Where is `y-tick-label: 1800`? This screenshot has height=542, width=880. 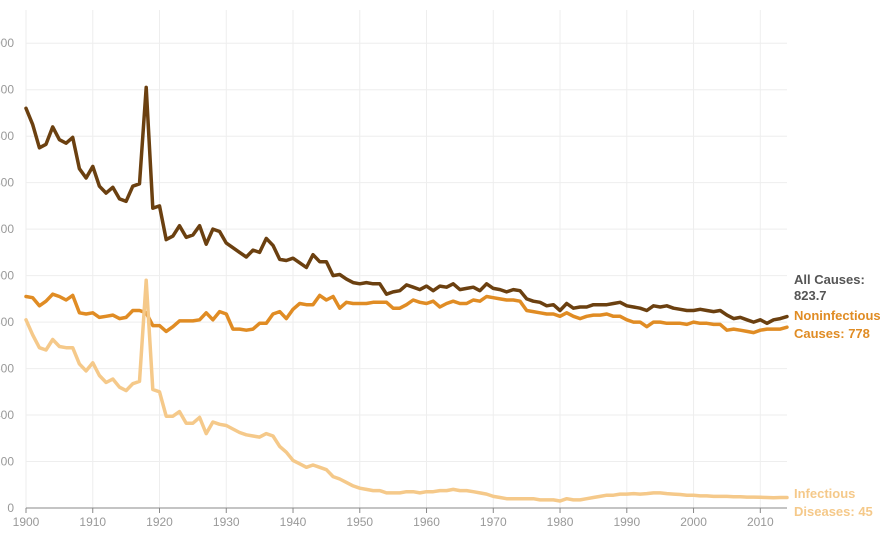 y-tick-label: 1800 is located at coordinates (7, 90).